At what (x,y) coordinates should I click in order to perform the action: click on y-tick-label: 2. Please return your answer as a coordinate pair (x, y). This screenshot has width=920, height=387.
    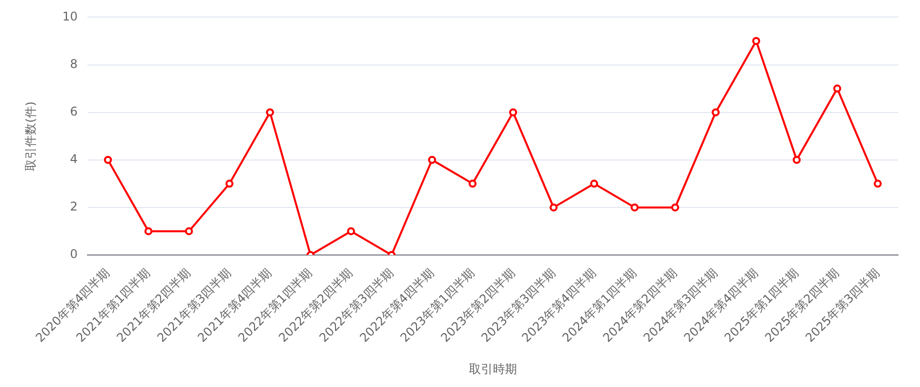
    Looking at the image, I should click on (74, 207).